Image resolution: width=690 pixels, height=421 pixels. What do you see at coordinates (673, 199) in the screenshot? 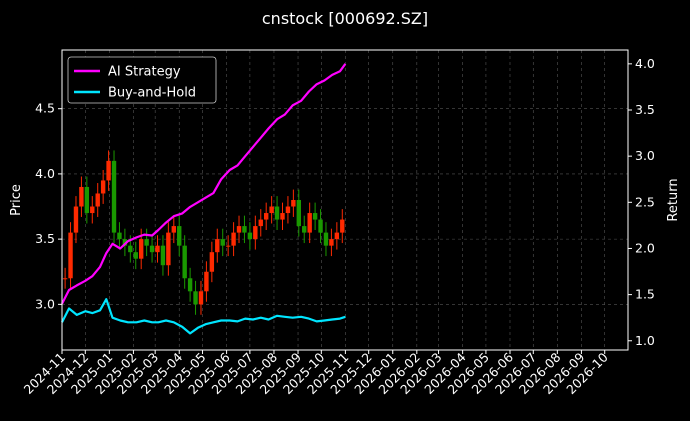
I see `y-axis-right-label: Return` at bounding box center [673, 199].